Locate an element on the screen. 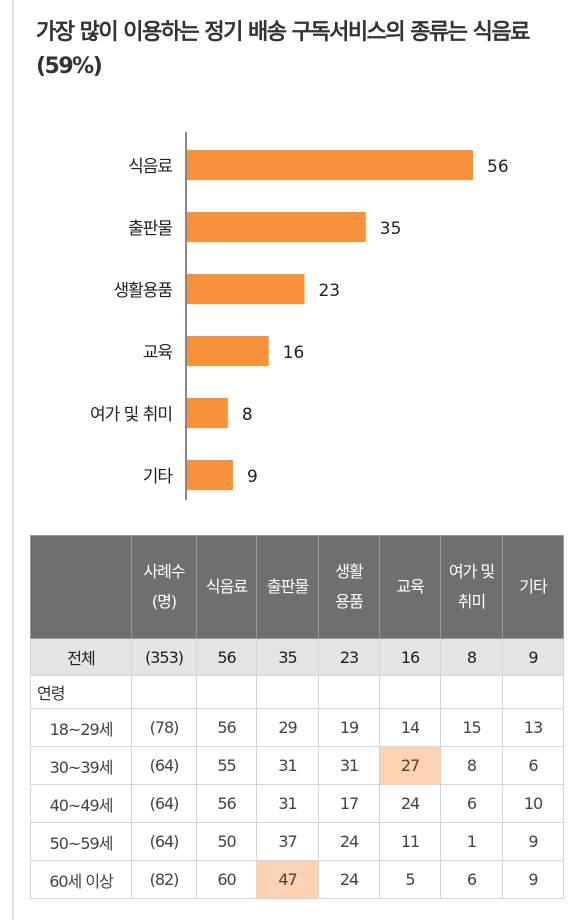 The width and height of the screenshot is (586, 920). case-count: (78) is located at coordinates (164, 727).